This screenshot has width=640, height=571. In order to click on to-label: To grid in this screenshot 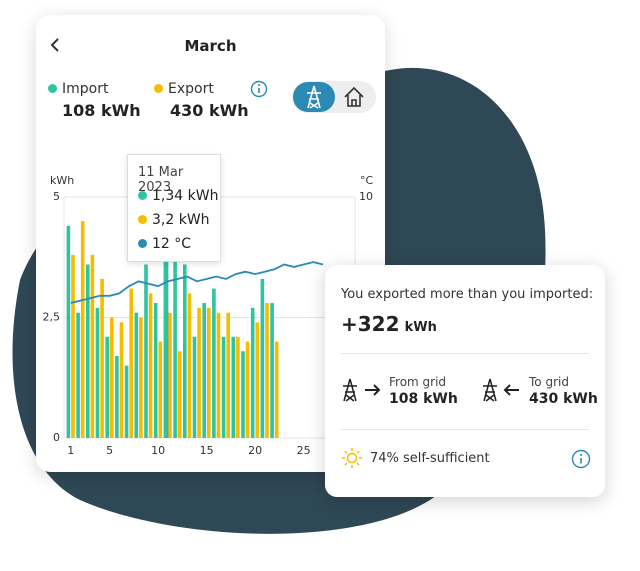, I will do `click(549, 382)`.